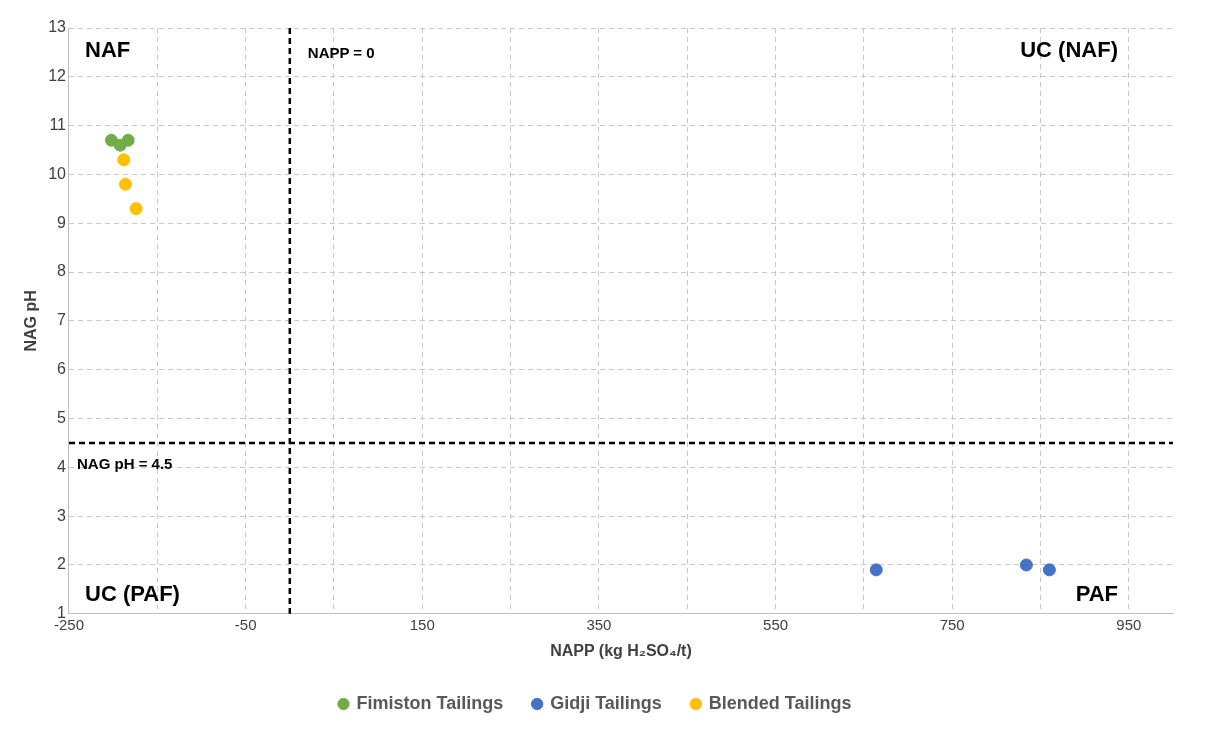  What do you see at coordinates (422, 624) in the screenshot?
I see `x-tick-label: 150` at bounding box center [422, 624].